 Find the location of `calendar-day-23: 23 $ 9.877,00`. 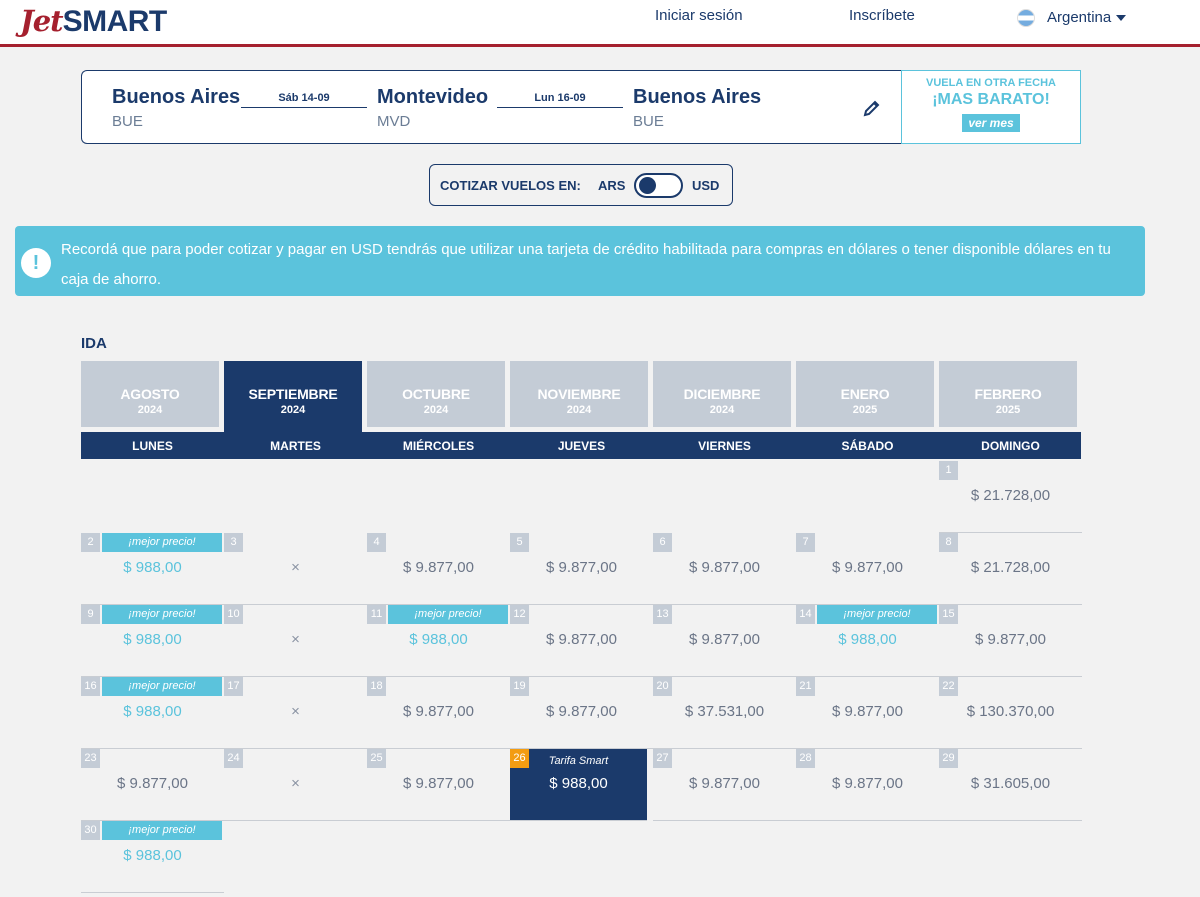

calendar-day-23: 23 $ 9.877,00 is located at coordinates (152, 785).